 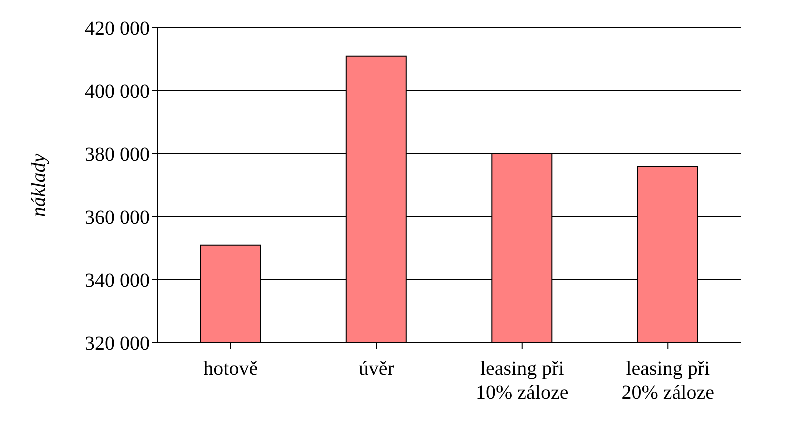 What do you see at coordinates (668, 381) in the screenshot?
I see `x-tick-label: leasing při 20% záloze` at bounding box center [668, 381].